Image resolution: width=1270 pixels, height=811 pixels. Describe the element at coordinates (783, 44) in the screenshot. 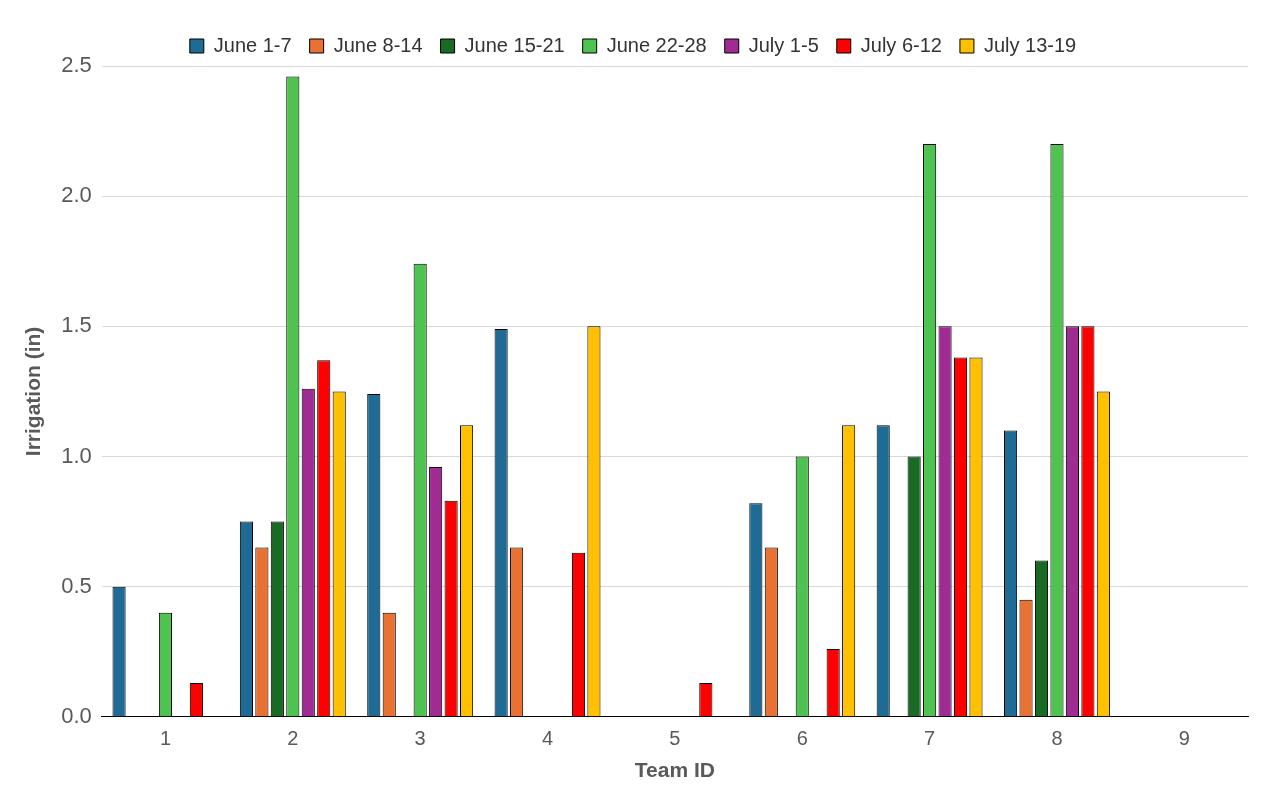

I see `legend-label: July 1-5` at that location.